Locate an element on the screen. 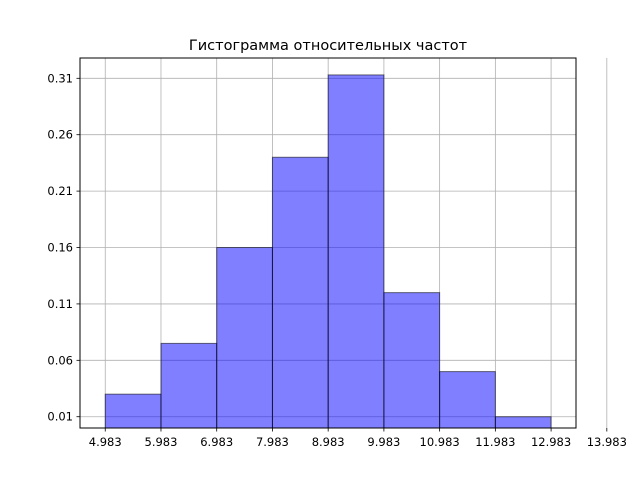  x-tick-label: 9.983 is located at coordinates (383, 442).